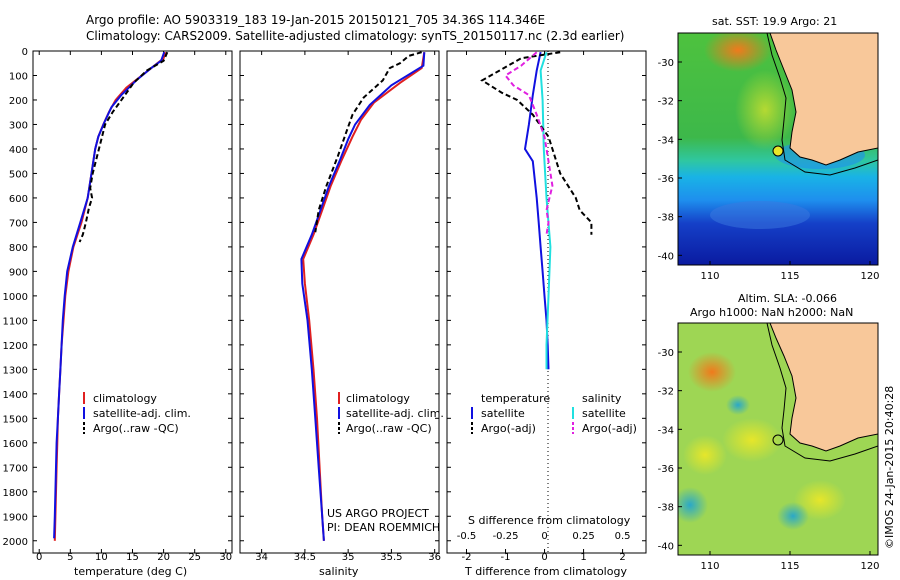  Describe the element at coordinates (623, 536) in the screenshot. I see `s-tick-label: 0.5` at that location.